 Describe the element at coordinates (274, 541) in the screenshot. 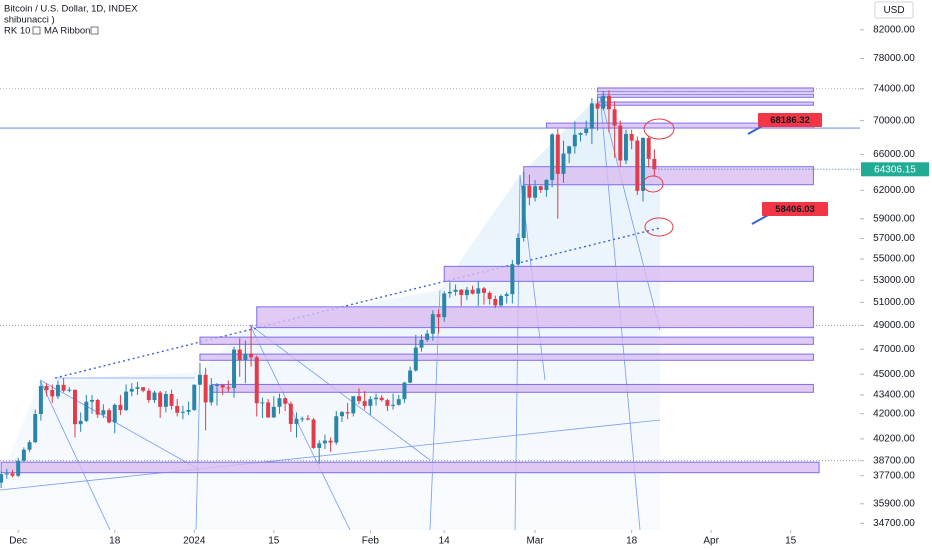

I see `x-tick-label: 15` at that location.